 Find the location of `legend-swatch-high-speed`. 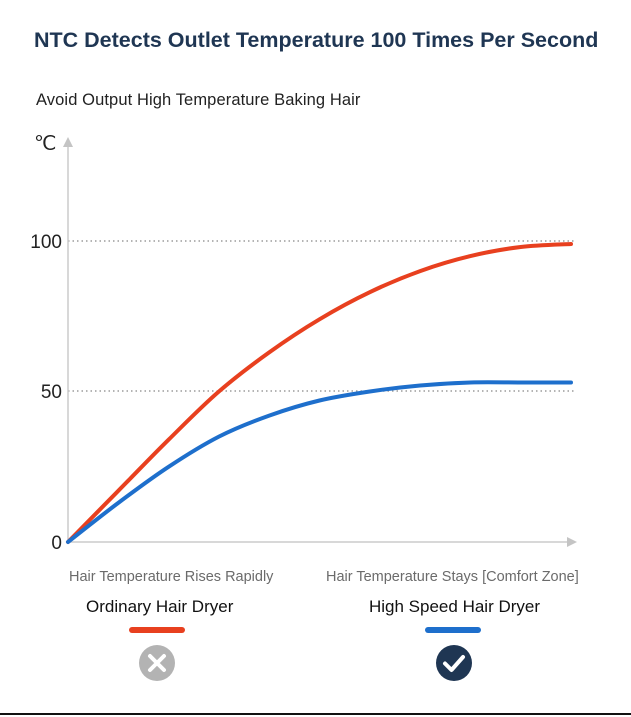

legend-swatch-high-speed is located at coordinates (453, 630).